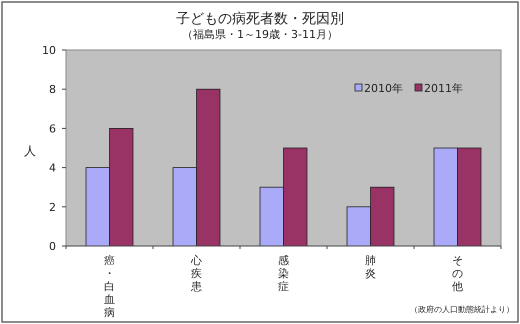 Image resolution: width=520 pixels, height=324 pixels. I want to click on x-tick-label: 癌・白血病, so click(109, 286).